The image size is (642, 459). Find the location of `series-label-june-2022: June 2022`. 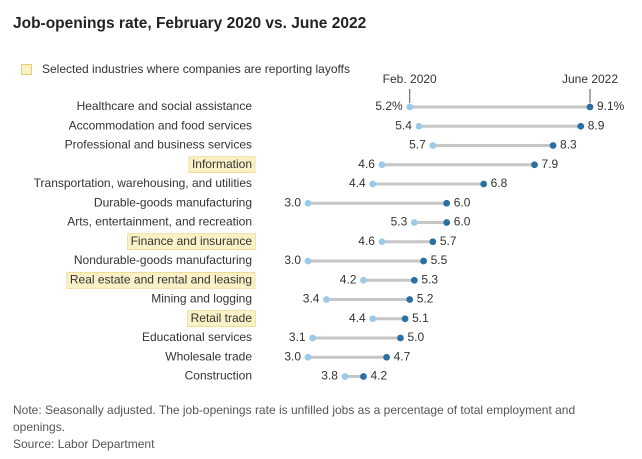

series-label-june-2022: June 2022 is located at coordinates (590, 79).